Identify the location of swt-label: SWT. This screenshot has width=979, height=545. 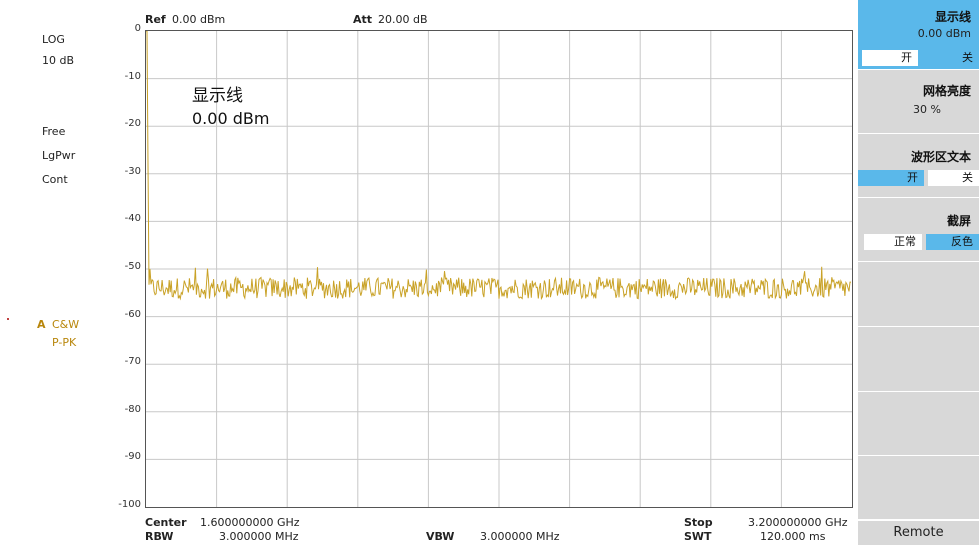
(698, 536).